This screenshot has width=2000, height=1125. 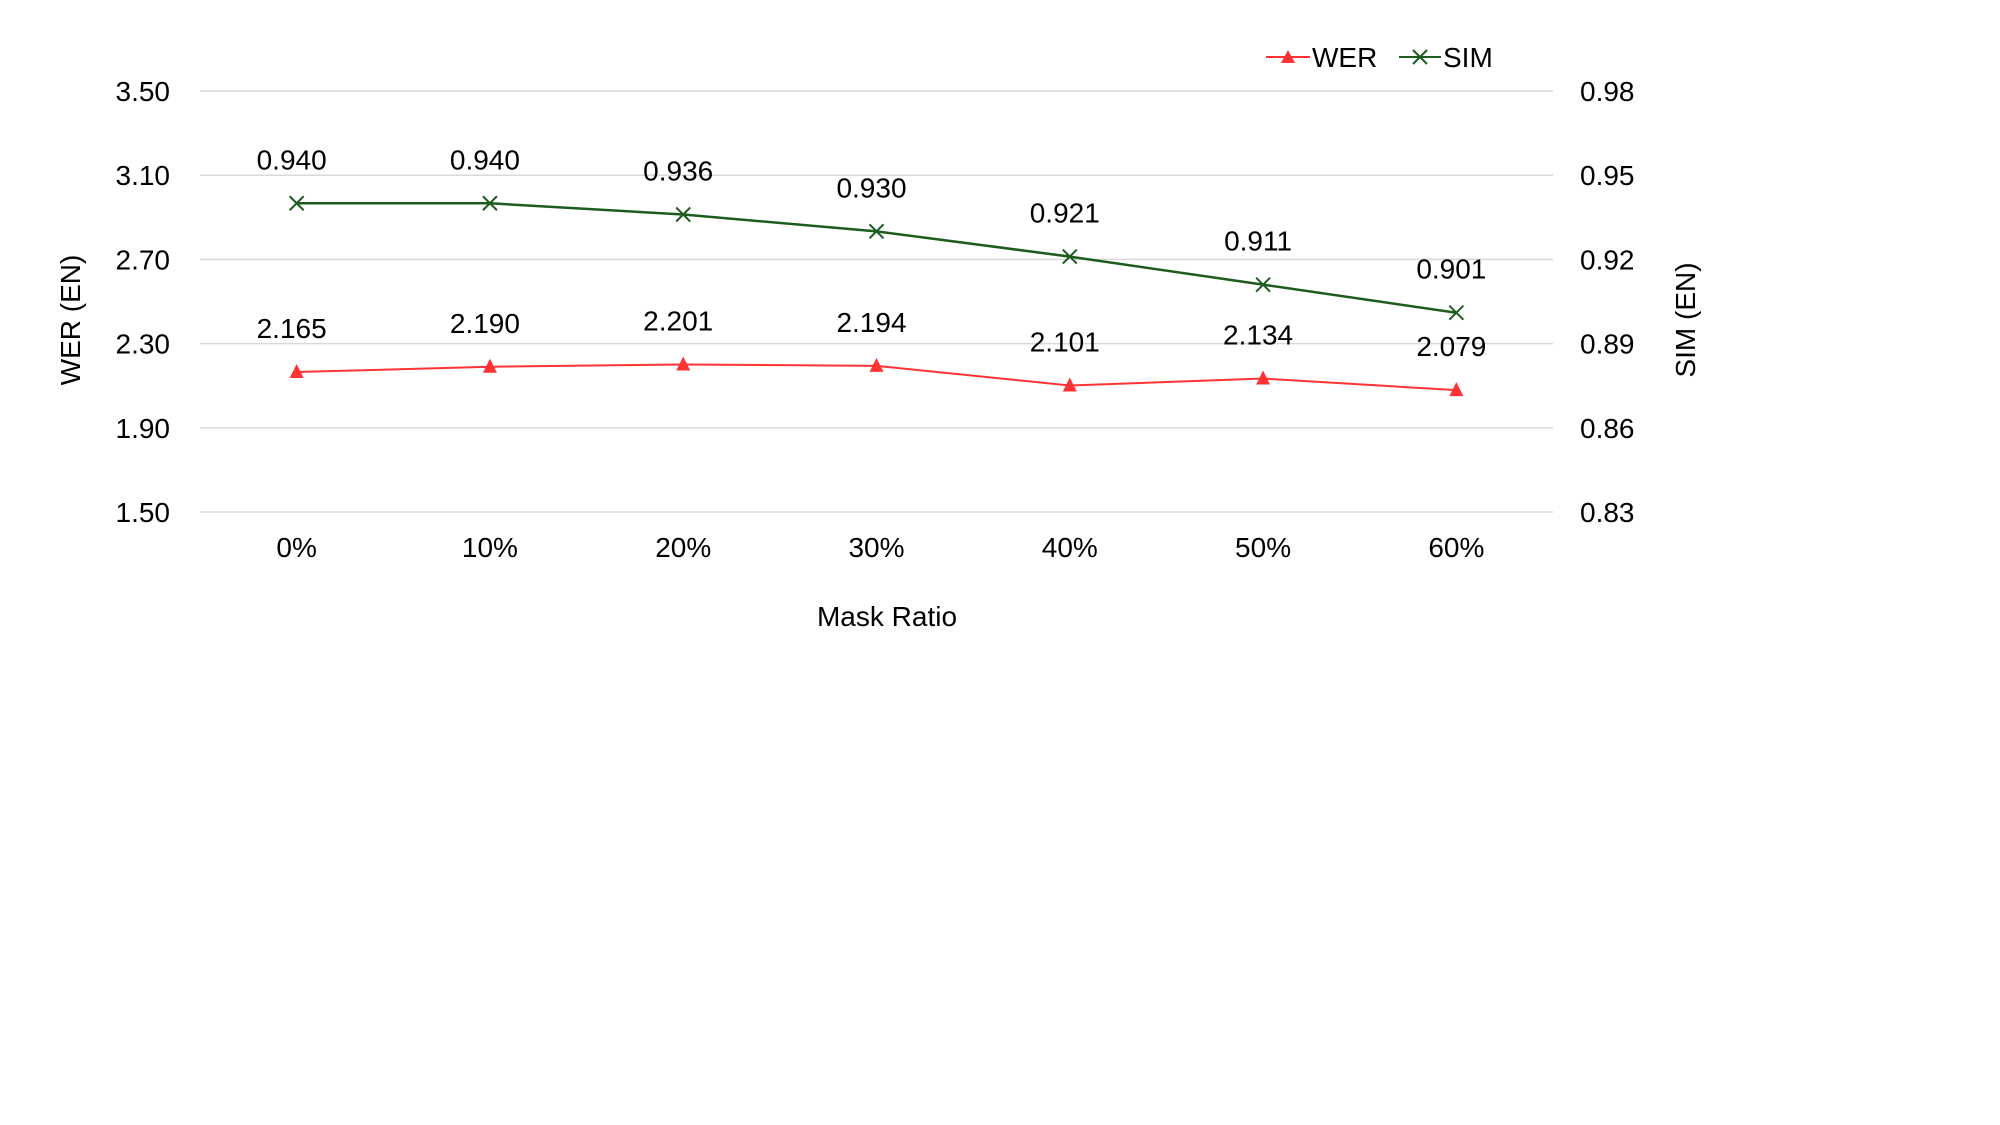 What do you see at coordinates (485, 323) in the screenshot?
I see `data-label-wer: 2.190` at bounding box center [485, 323].